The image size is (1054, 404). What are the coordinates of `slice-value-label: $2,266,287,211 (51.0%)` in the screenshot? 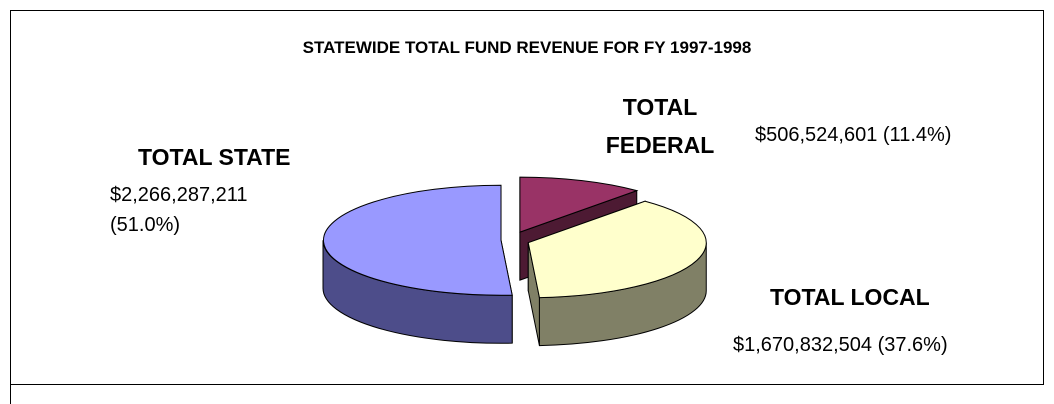 It's located at (179, 210).